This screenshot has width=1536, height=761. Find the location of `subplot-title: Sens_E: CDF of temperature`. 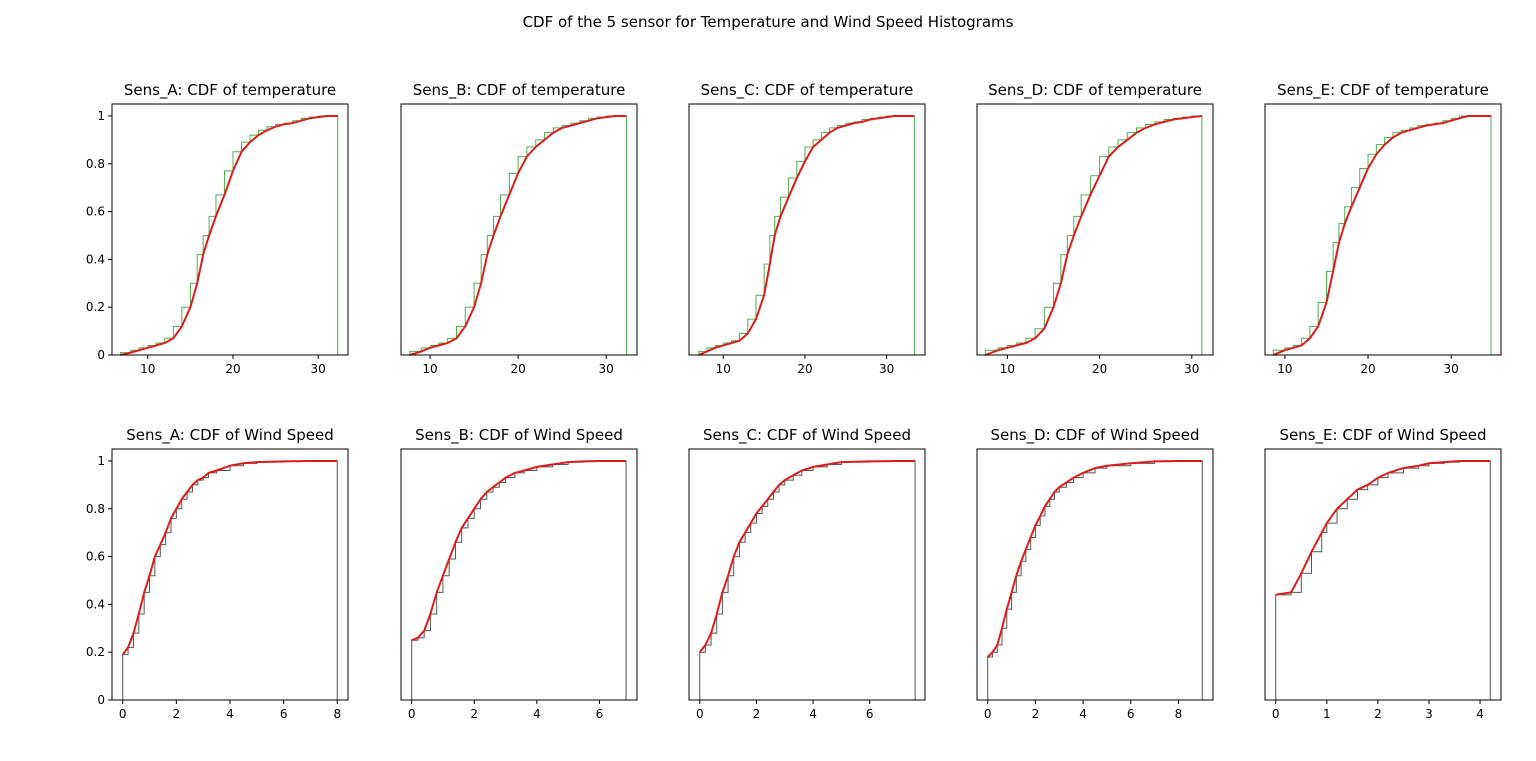

subplot-title: Sens_E: CDF of temperature is located at coordinates (1383, 90).